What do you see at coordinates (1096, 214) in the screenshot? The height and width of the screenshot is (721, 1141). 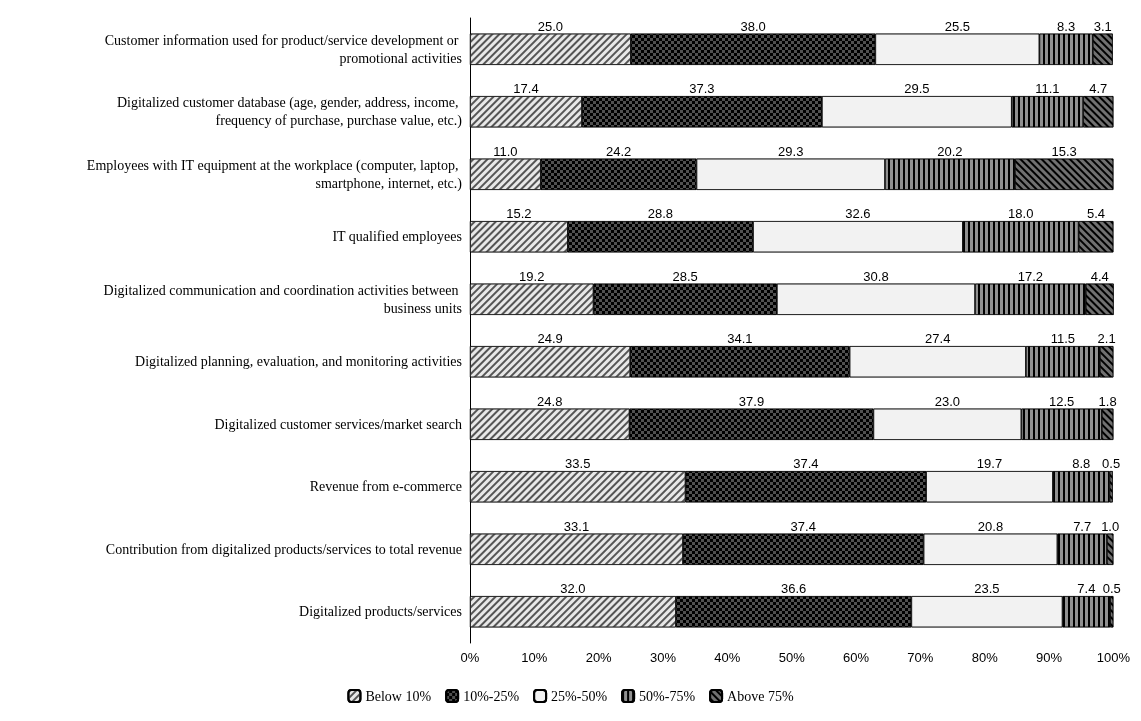 I see `data-label: 5.4` at bounding box center [1096, 214].